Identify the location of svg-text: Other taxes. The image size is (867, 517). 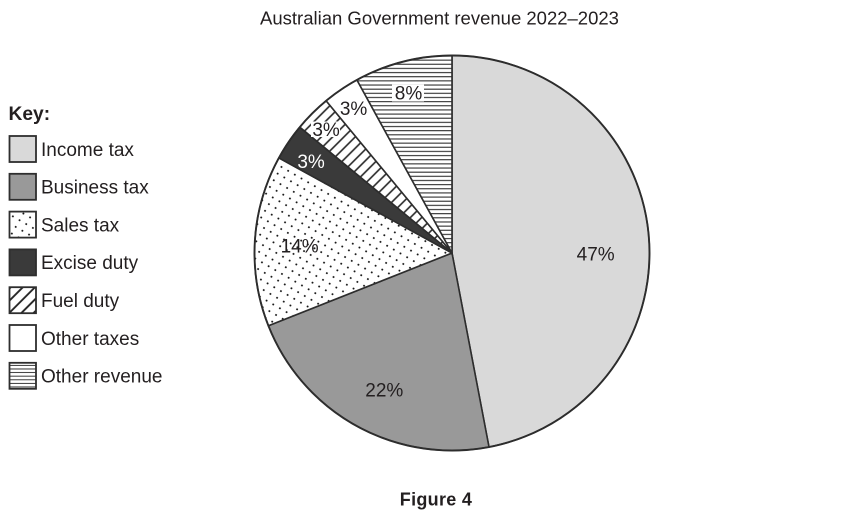
(90, 339).